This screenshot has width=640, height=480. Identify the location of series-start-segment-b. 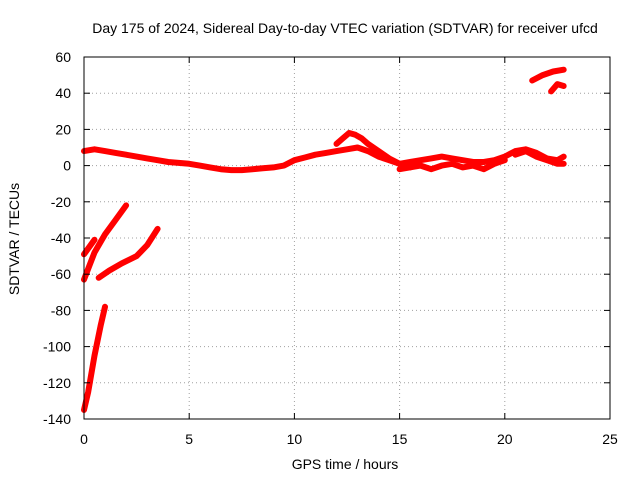
(105, 242).